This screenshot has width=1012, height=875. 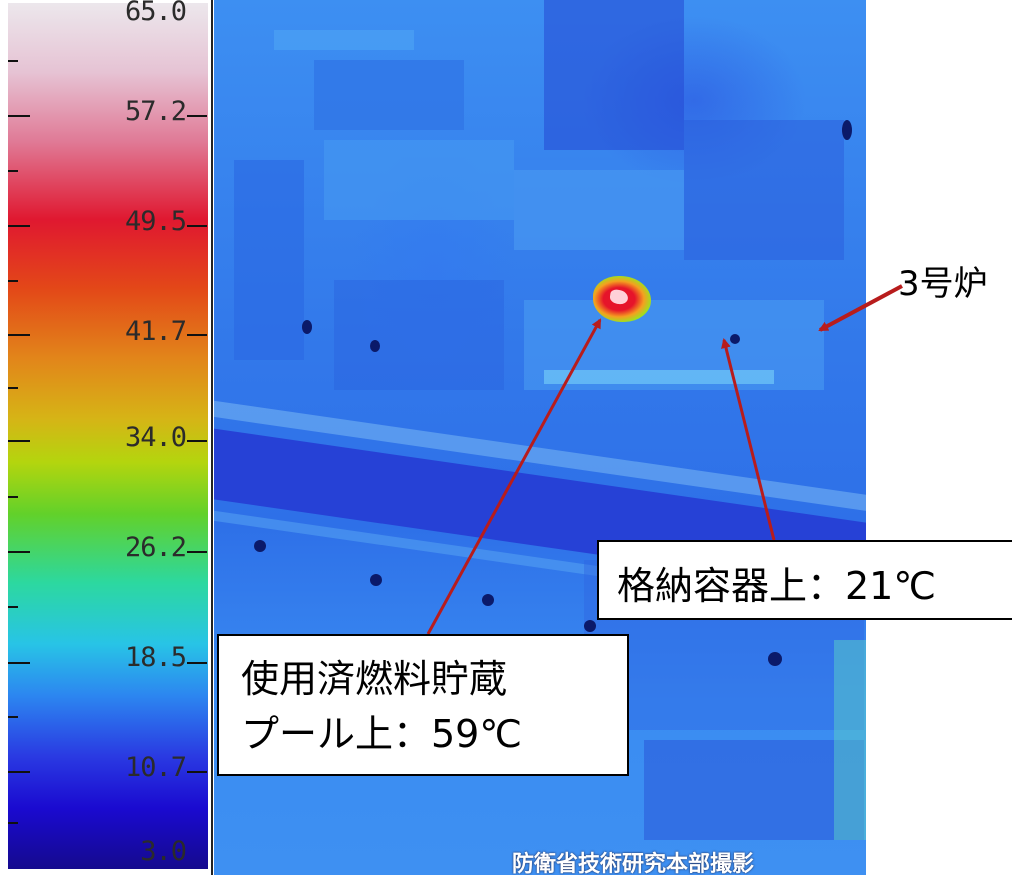 What do you see at coordinates (382, 734) in the screenshot?
I see `pool-label-line2: プール上：59℃` at bounding box center [382, 734].